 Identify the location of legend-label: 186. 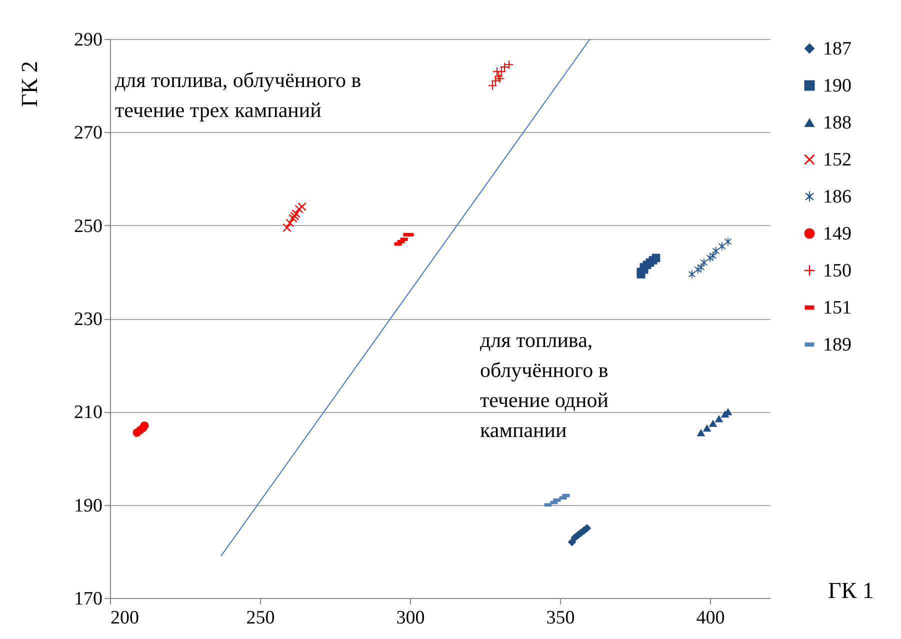
(837, 197).